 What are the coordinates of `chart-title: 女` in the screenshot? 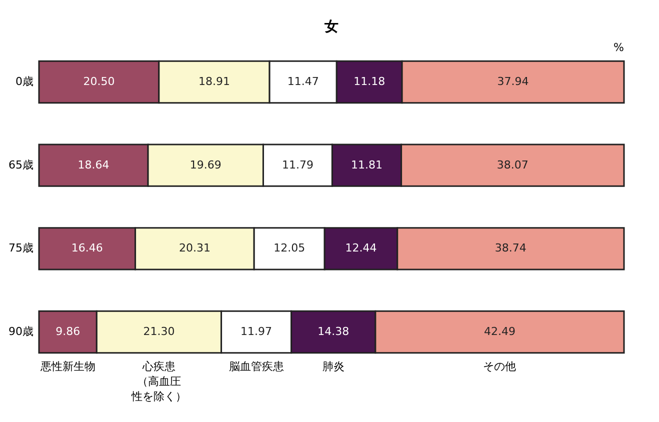 It's located at (331, 27).